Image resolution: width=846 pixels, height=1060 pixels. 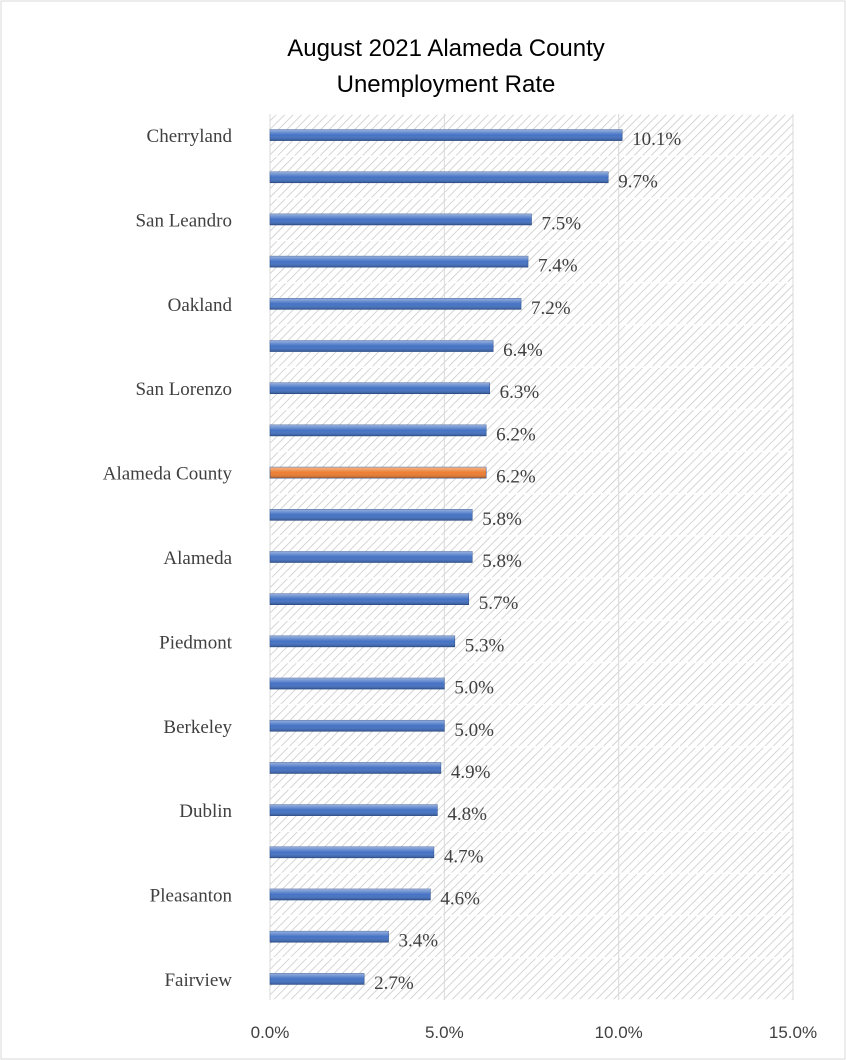 What do you see at coordinates (183, 389) in the screenshot?
I see `y-tick-label: San Lorenzo` at bounding box center [183, 389].